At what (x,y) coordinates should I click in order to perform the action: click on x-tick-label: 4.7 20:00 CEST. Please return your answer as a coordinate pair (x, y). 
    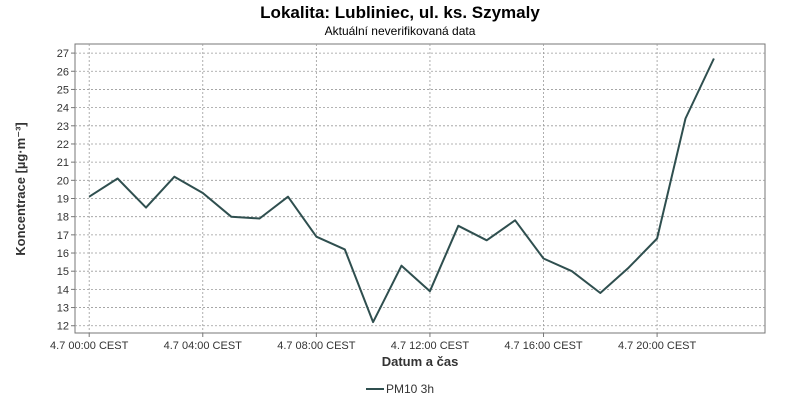
    Looking at the image, I should click on (657, 346).